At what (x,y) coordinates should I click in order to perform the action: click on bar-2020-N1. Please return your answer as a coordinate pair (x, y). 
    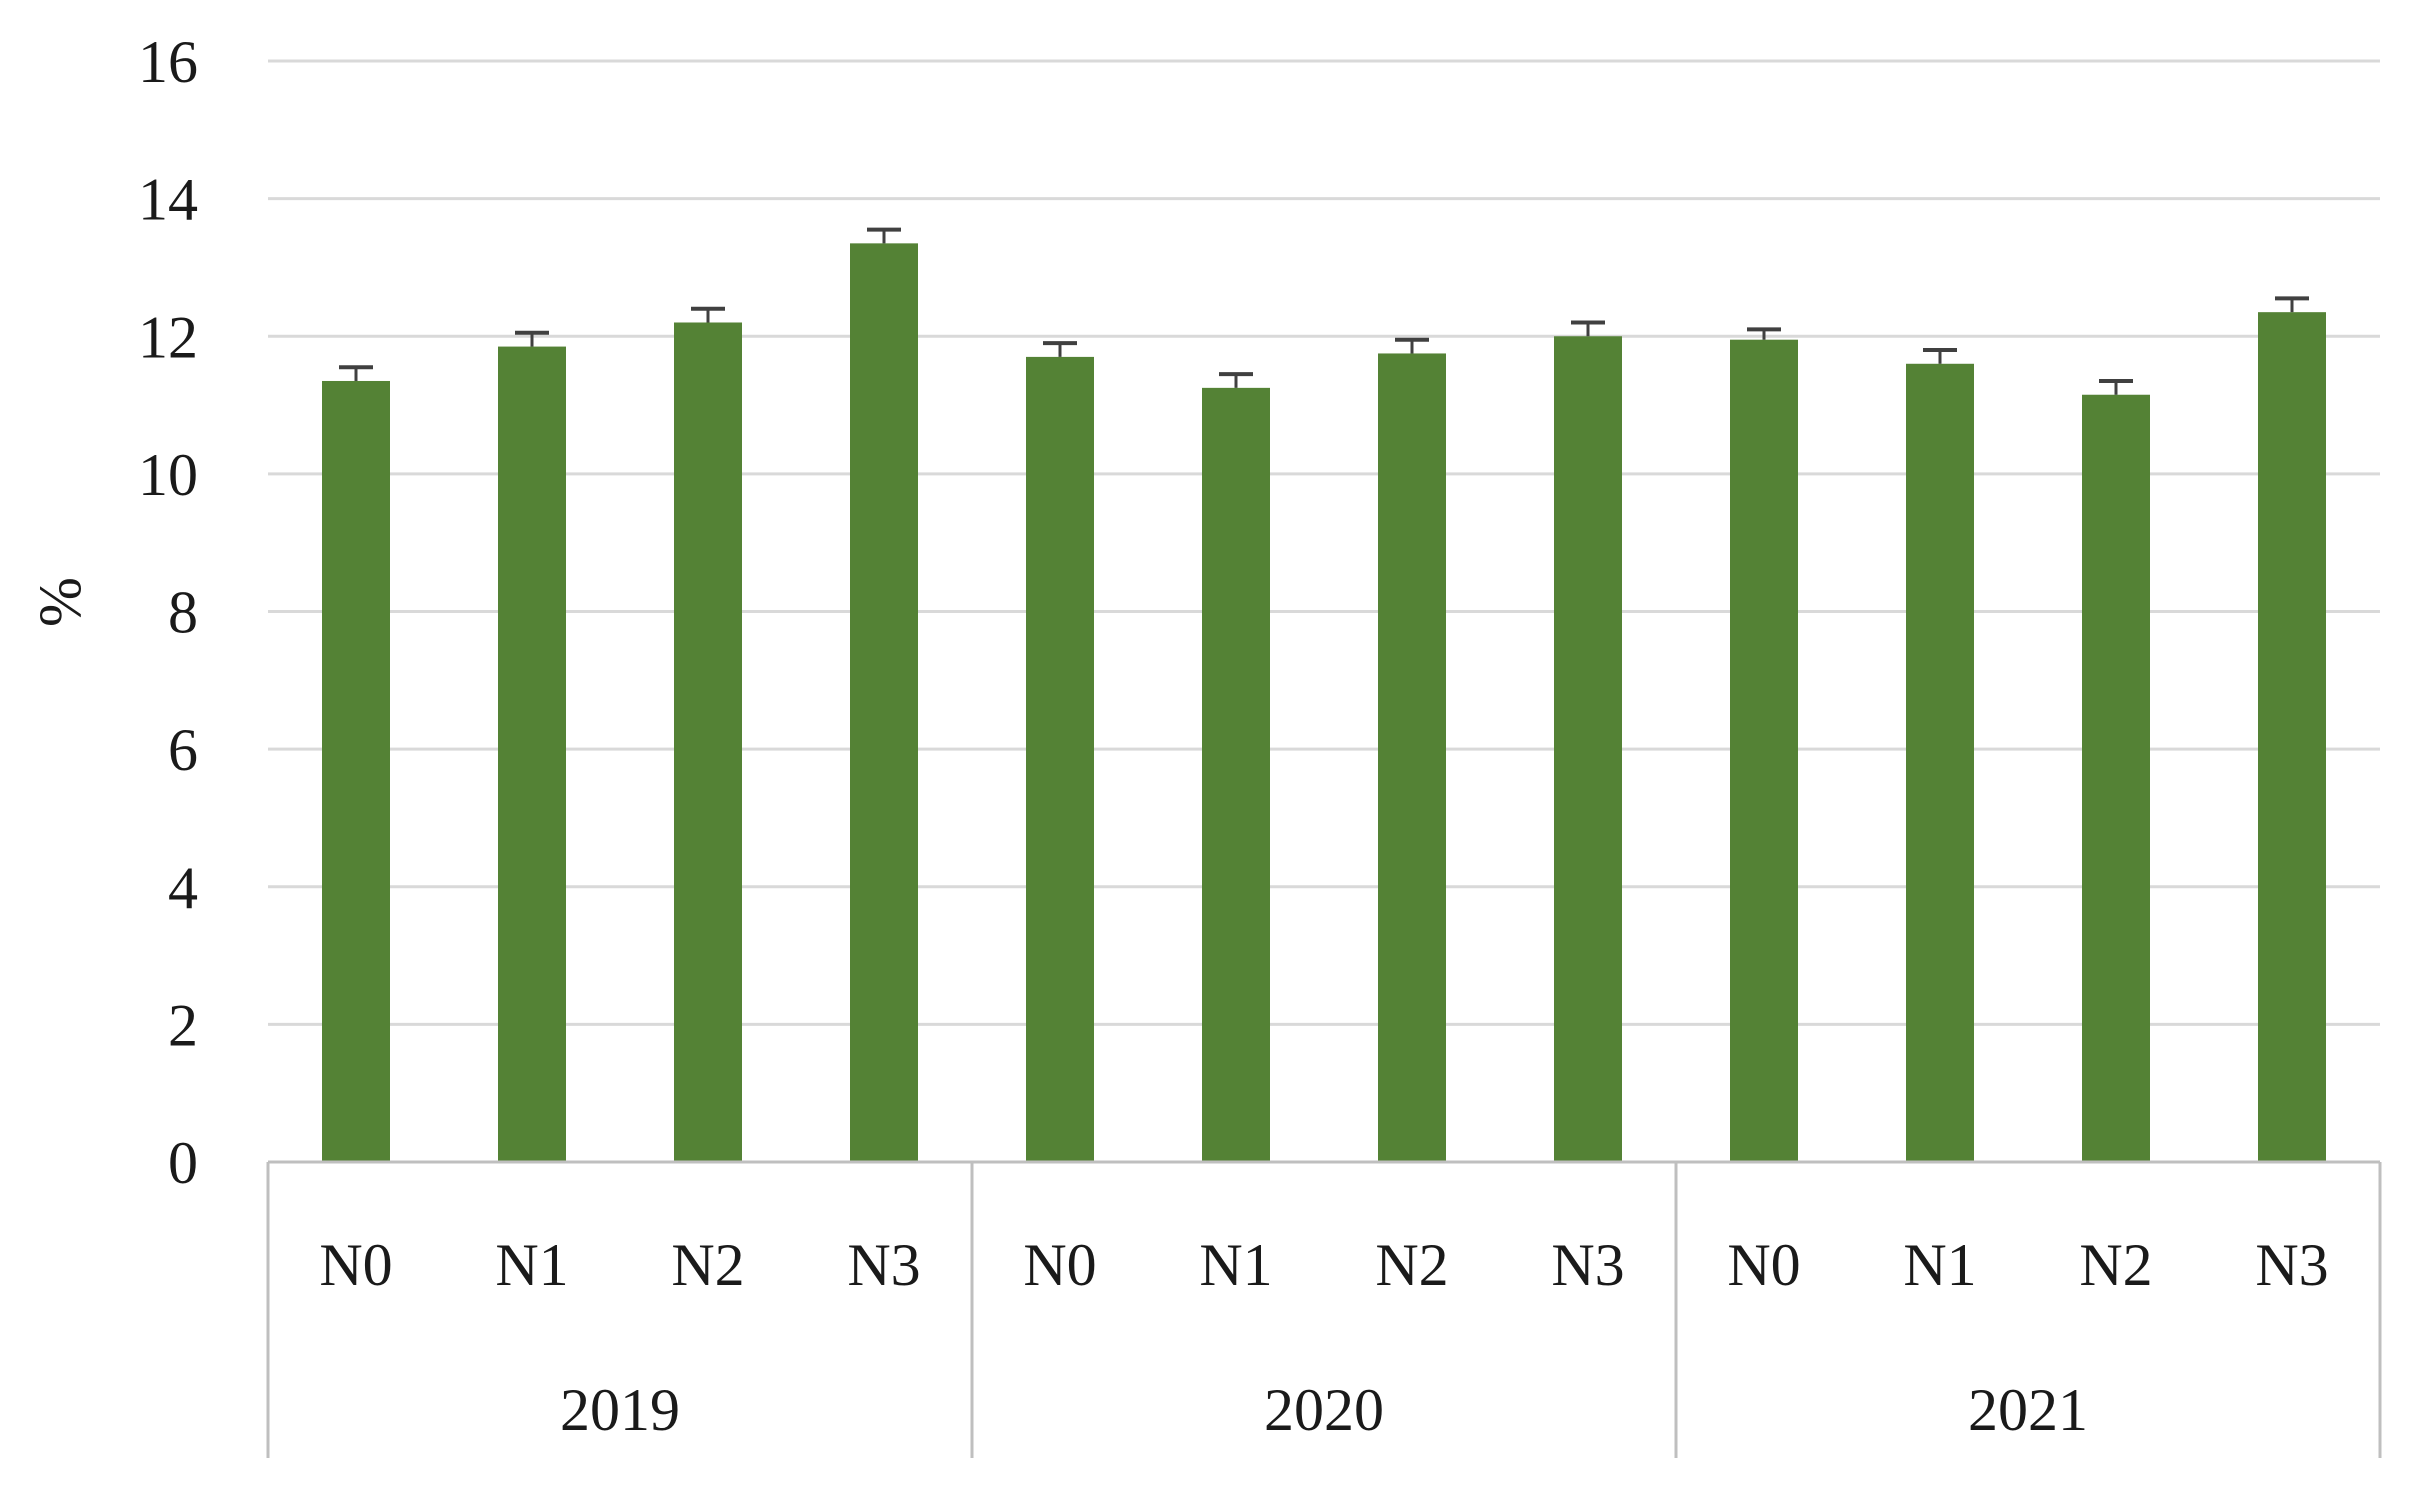
    Looking at the image, I should click on (1236, 774).